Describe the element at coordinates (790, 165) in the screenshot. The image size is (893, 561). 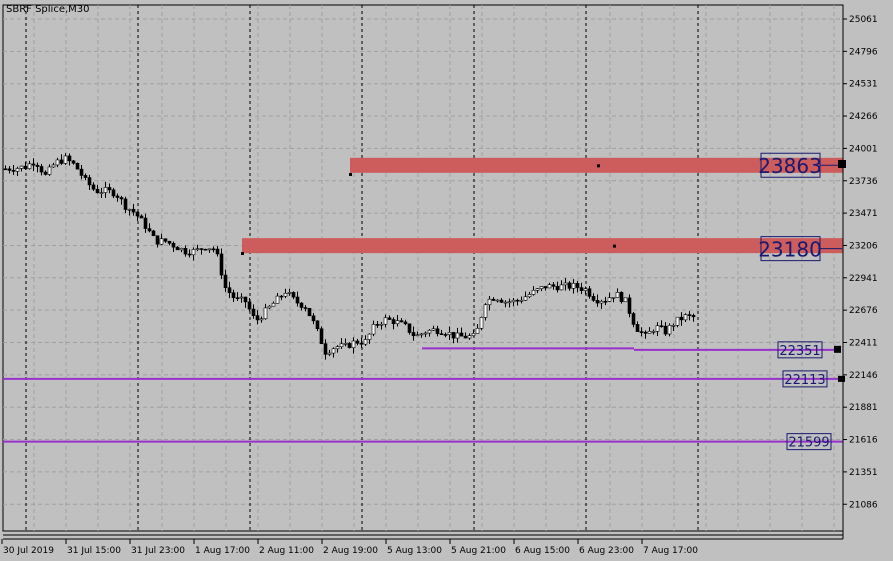
I see `zone-label-box` at that location.